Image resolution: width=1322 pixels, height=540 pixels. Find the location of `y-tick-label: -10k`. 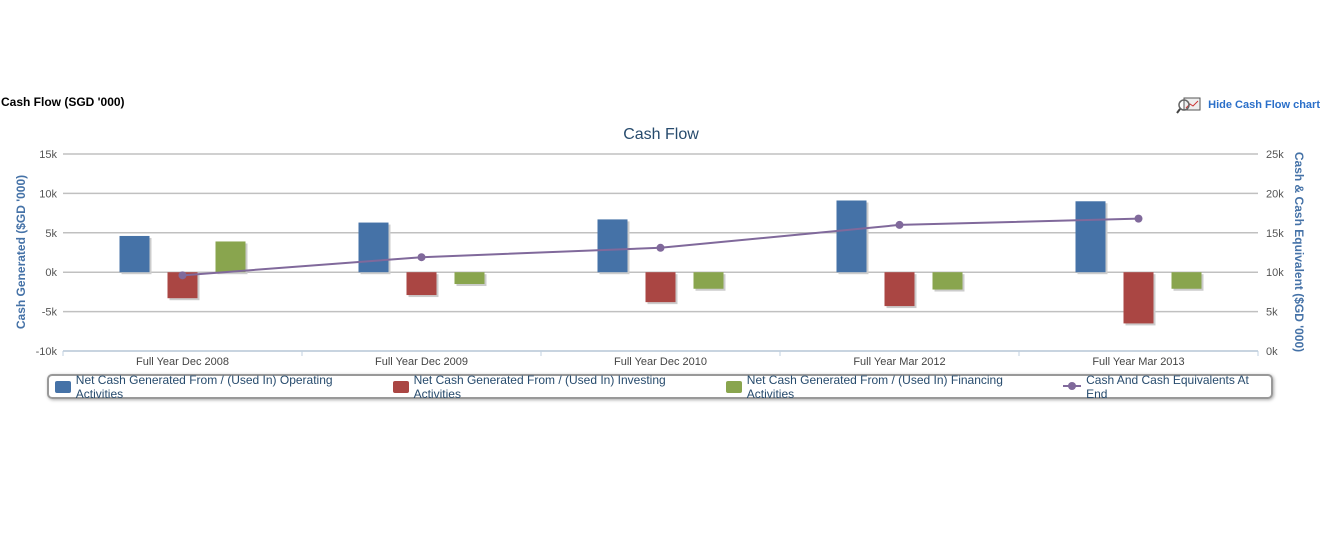

y-tick-label: -10k is located at coordinates (47, 352).